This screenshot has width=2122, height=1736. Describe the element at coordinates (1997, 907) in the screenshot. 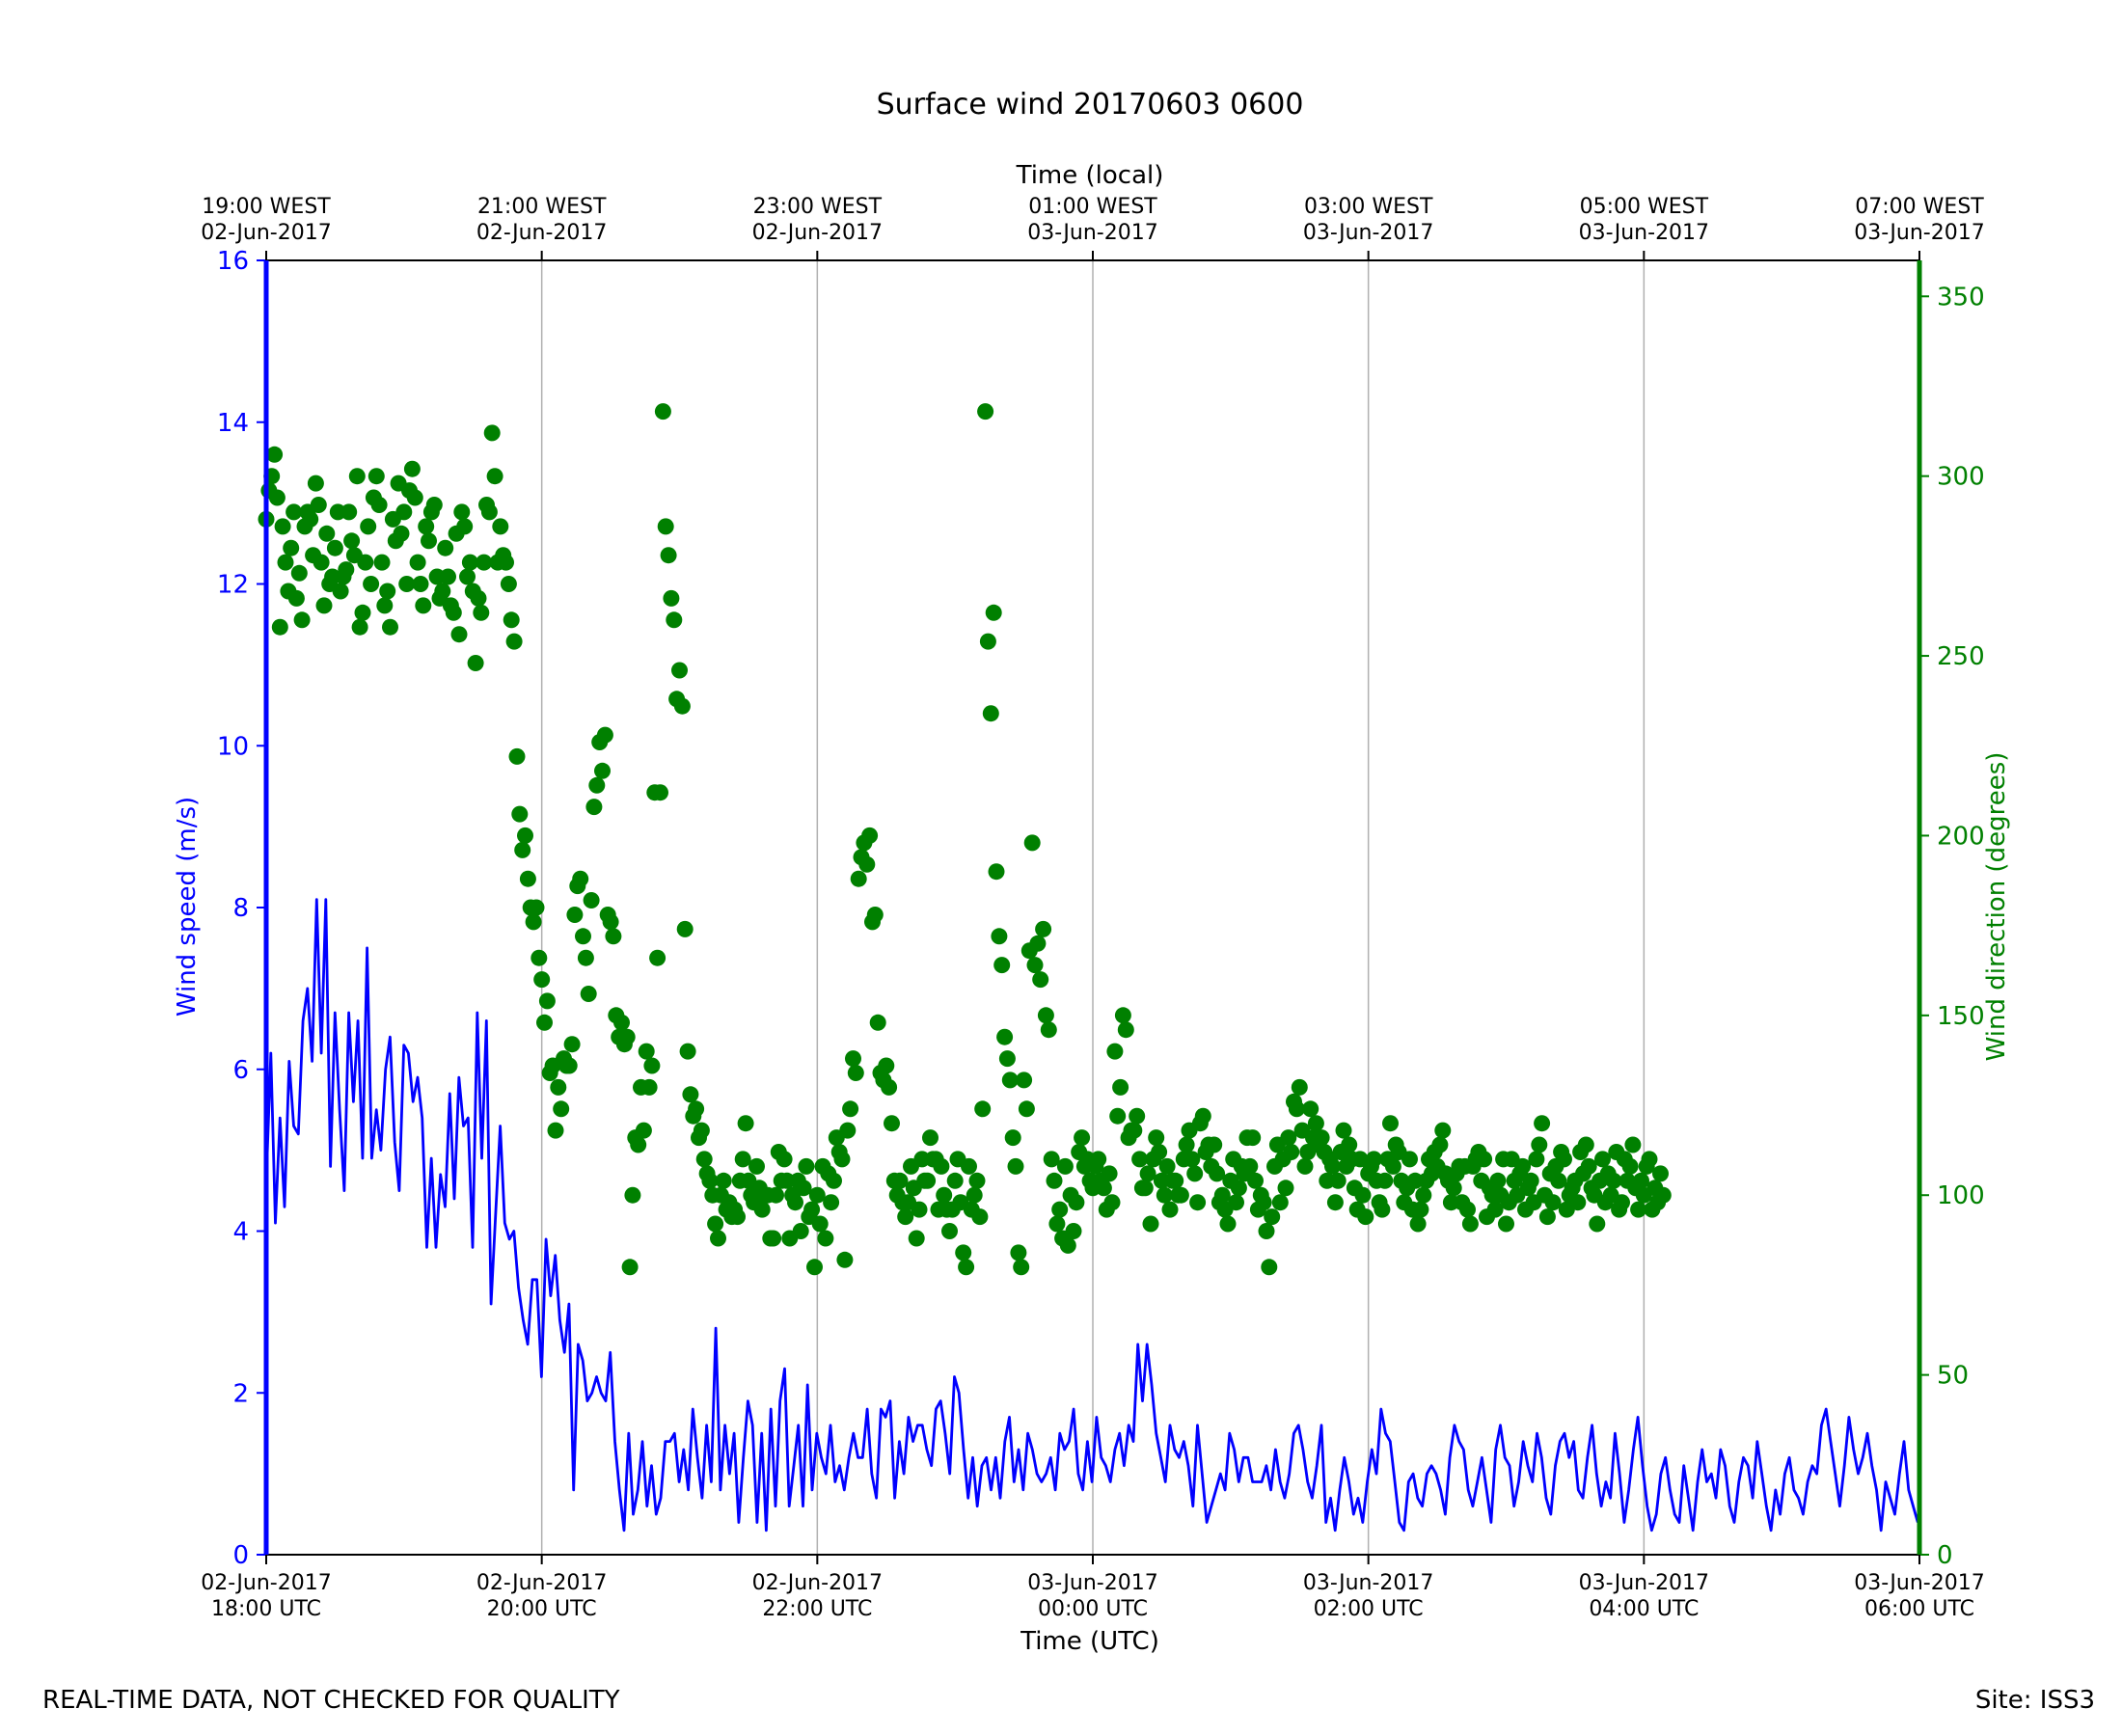

I see `right-axis-label: Wind direction (degrees)` at that location.